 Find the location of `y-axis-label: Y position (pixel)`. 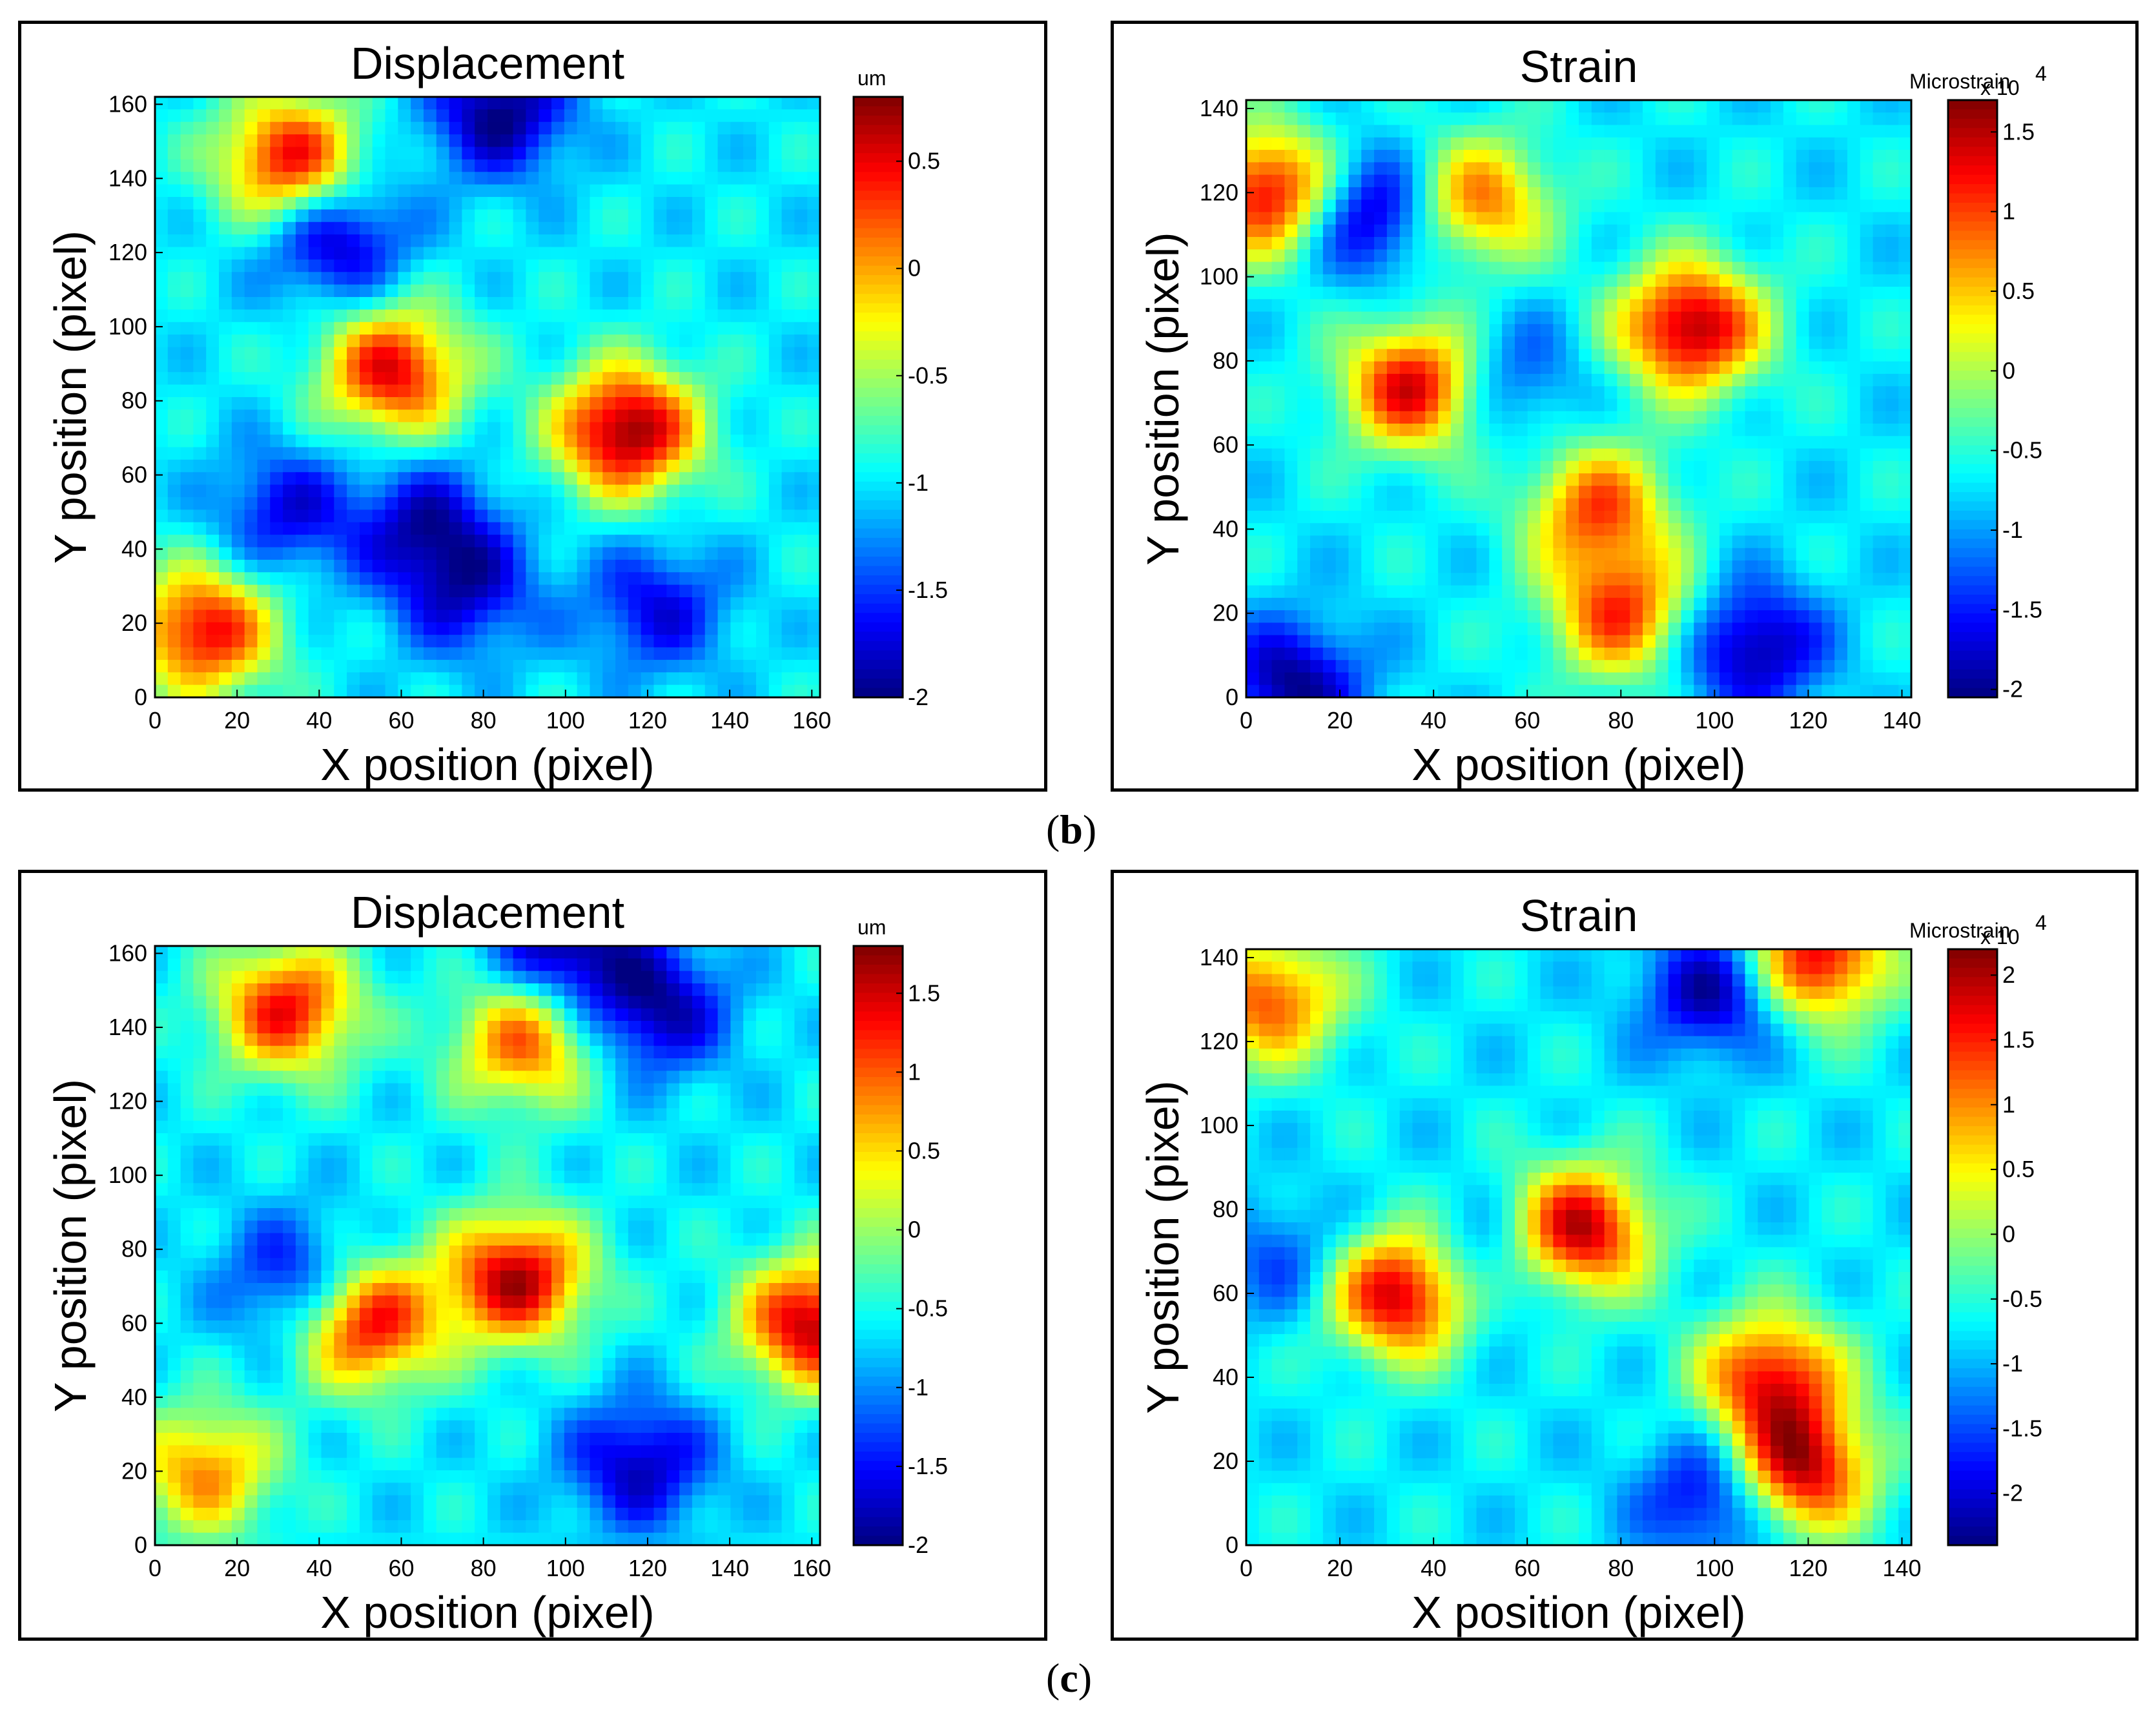

y-axis-label: Y position (pixel) is located at coordinates (70, 397).